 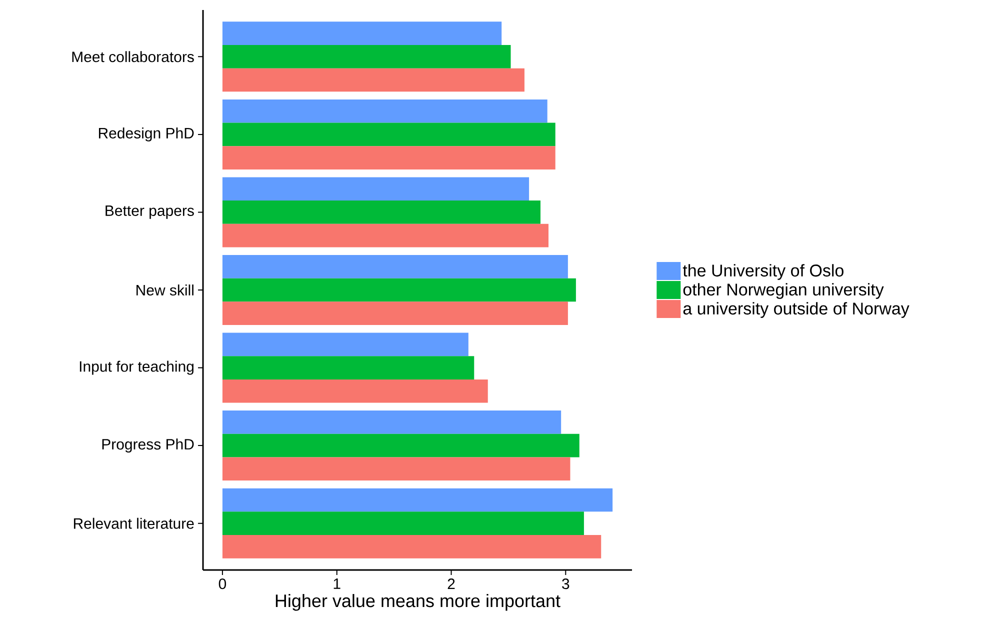 What do you see at coordinates (337, 583) in the screenshot?
I see `x-tick-label: 1` at bounding box center [337, 583].